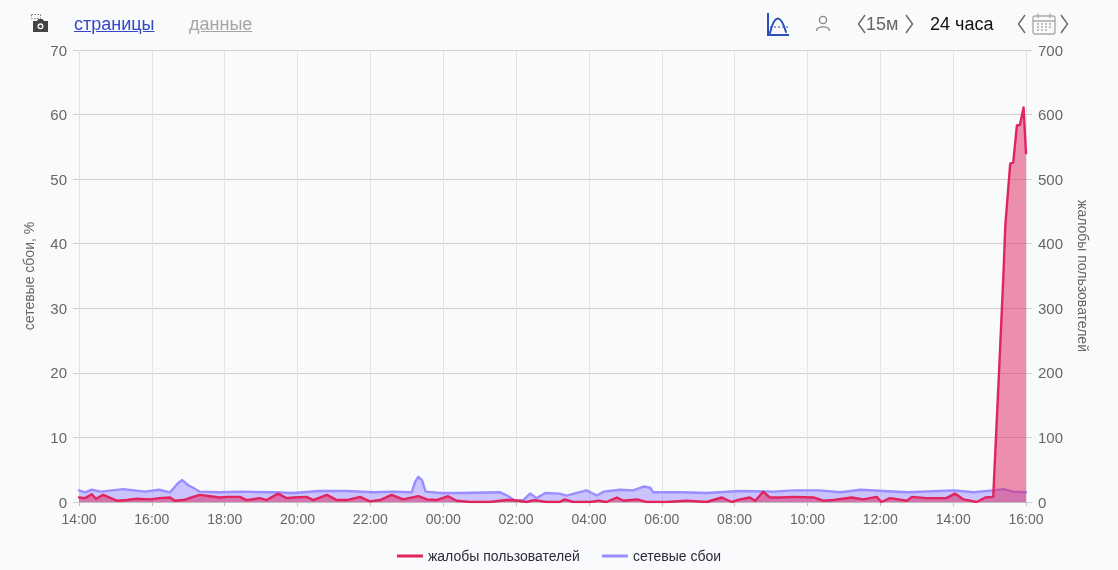 This screenshot has height=570, width=1118. I want to click on x-tick-label: 08:00, so click(735, 519).